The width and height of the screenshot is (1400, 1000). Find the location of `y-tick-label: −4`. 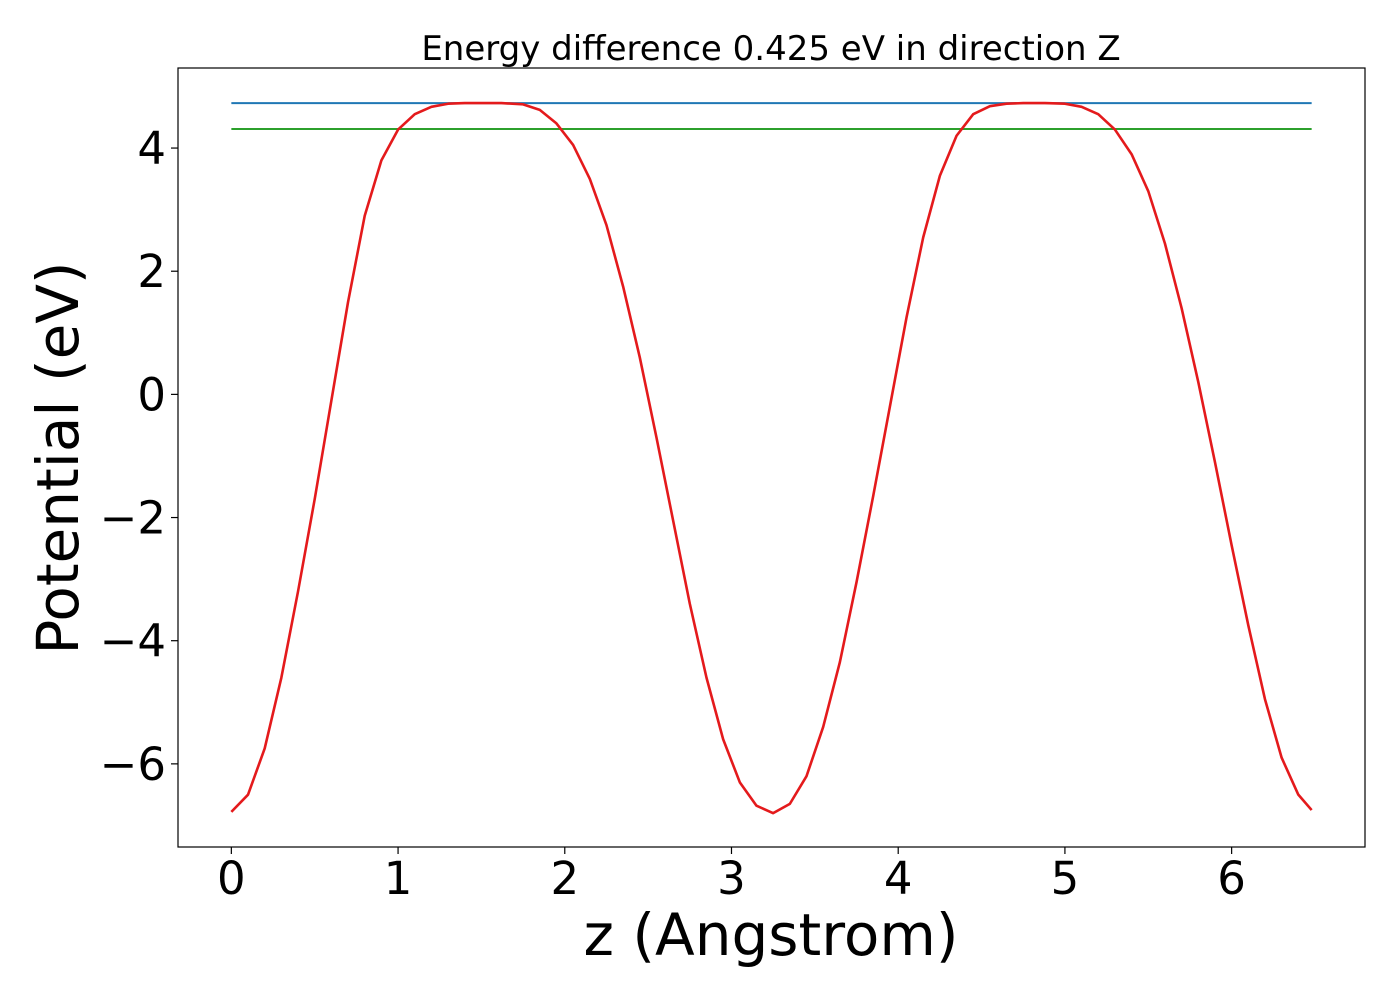

y-tick-label: −4 is located at coordinates (133, 641).